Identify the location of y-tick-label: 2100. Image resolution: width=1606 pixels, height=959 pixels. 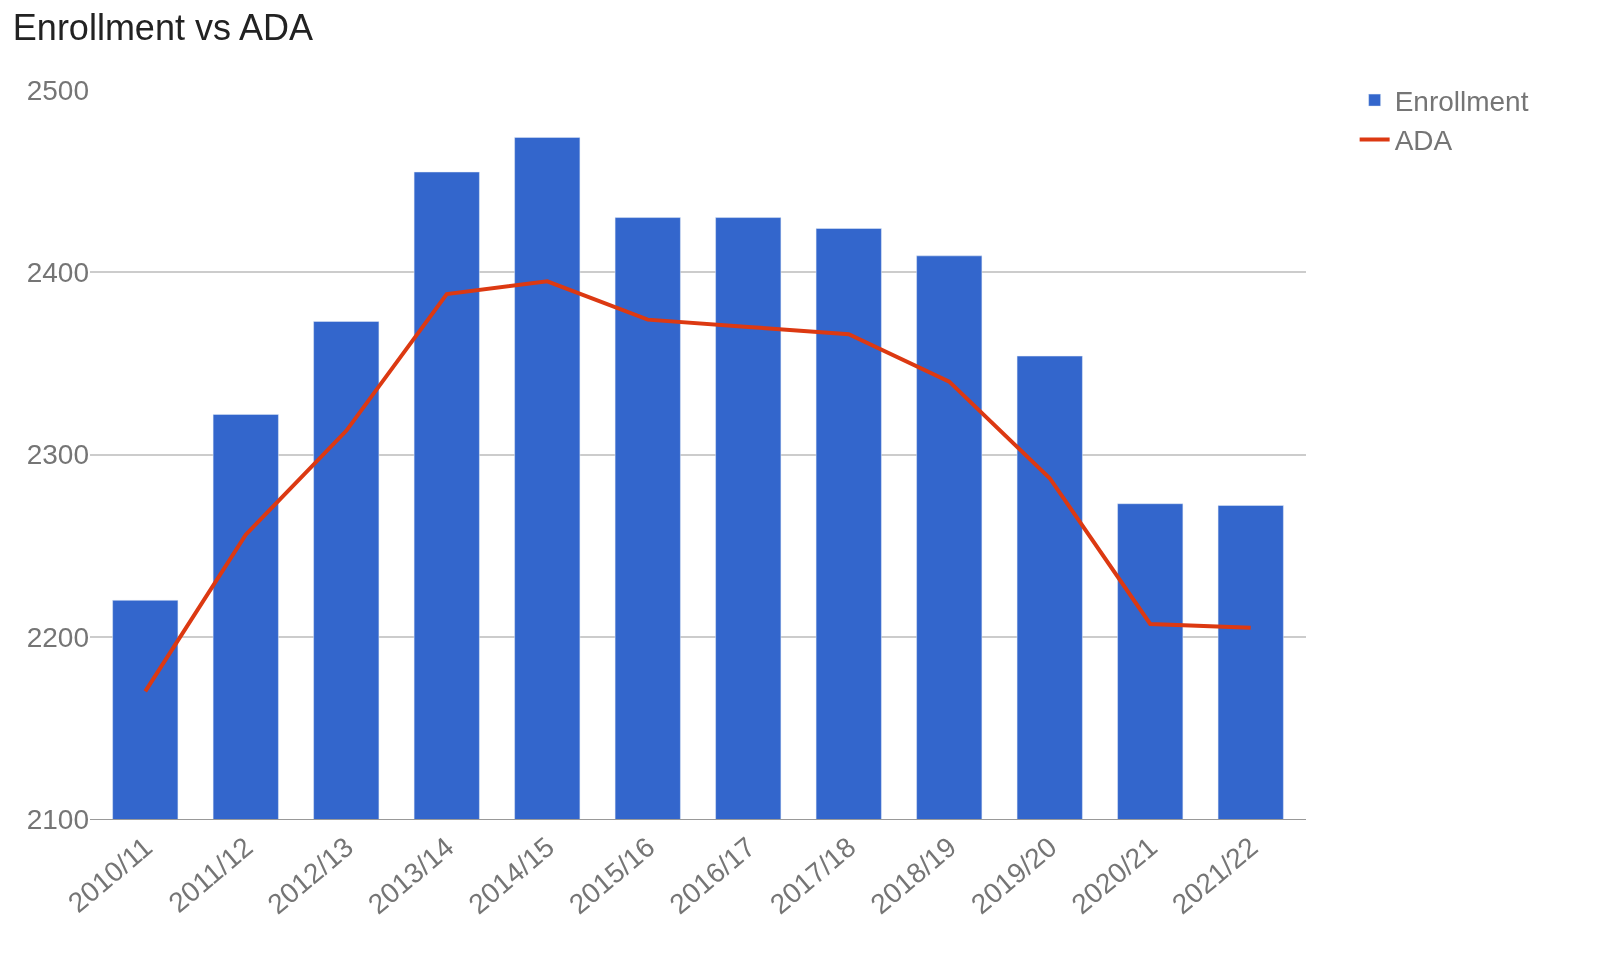
(57, 819).